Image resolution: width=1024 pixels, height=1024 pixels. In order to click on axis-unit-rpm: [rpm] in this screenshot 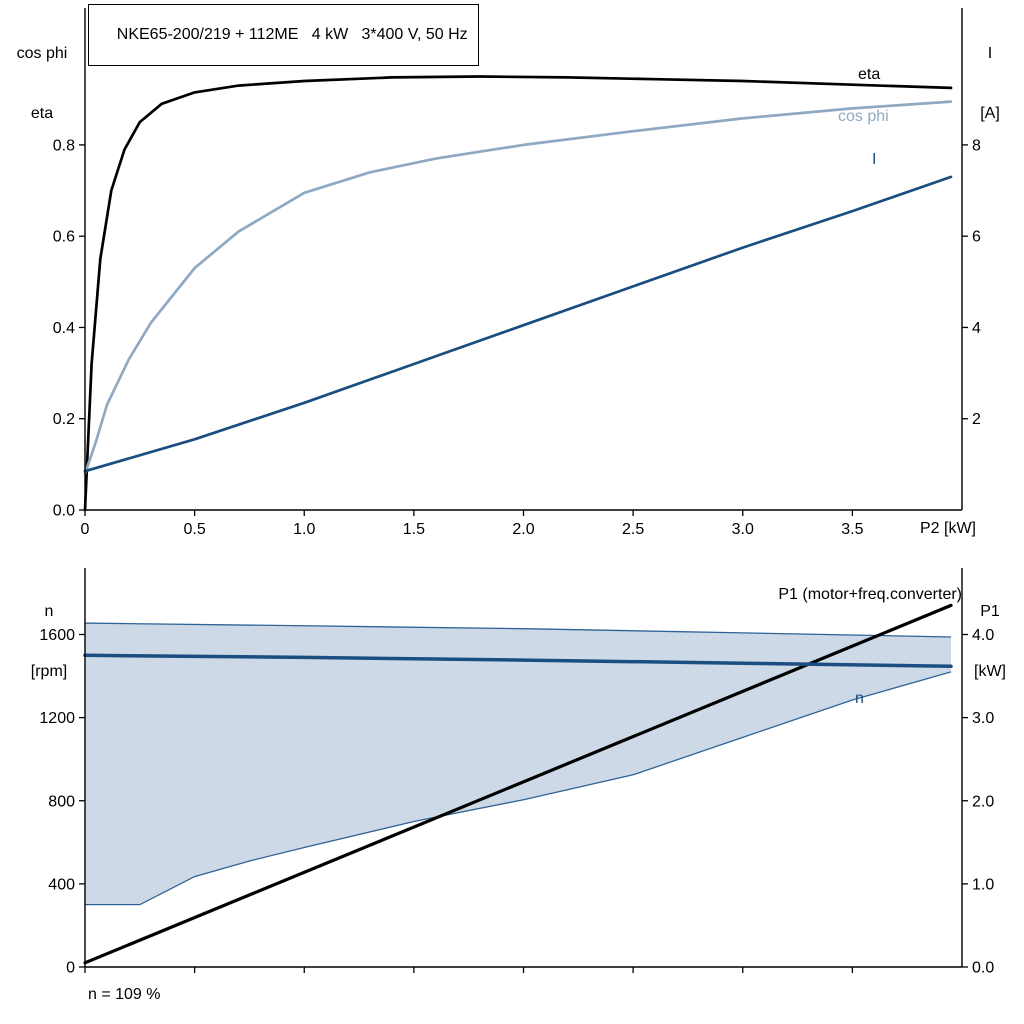, I will do `click(49, 671)`.